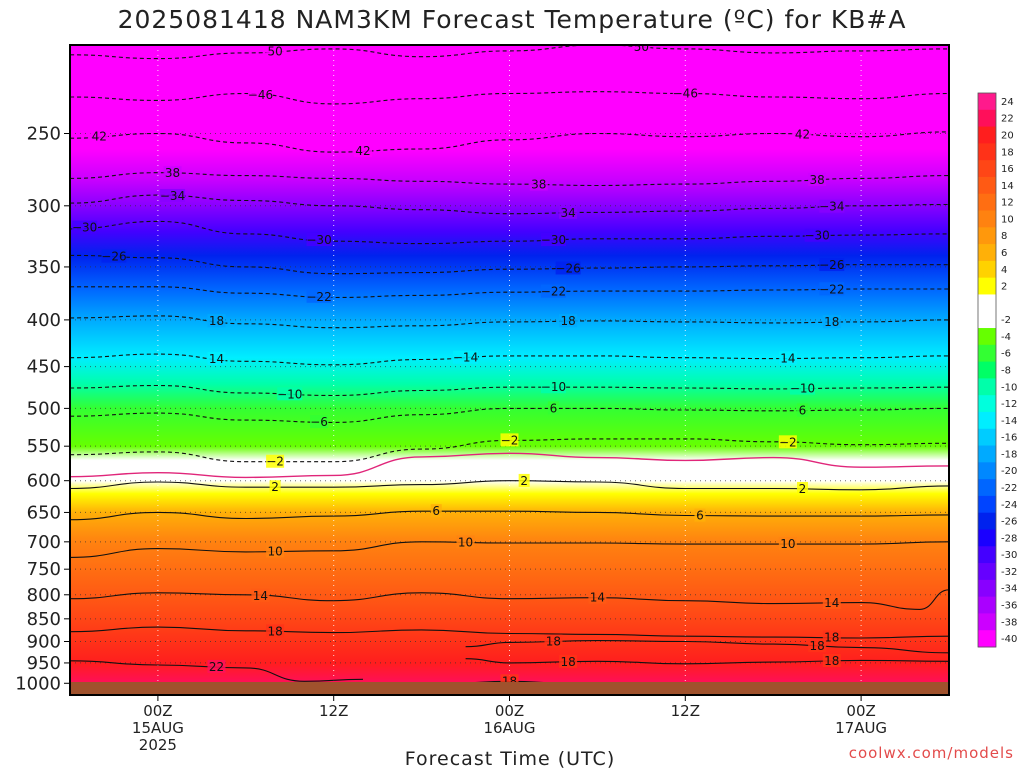 The image size is (1024, 768). I want to click on contour-label: 10, so click(274, 552).